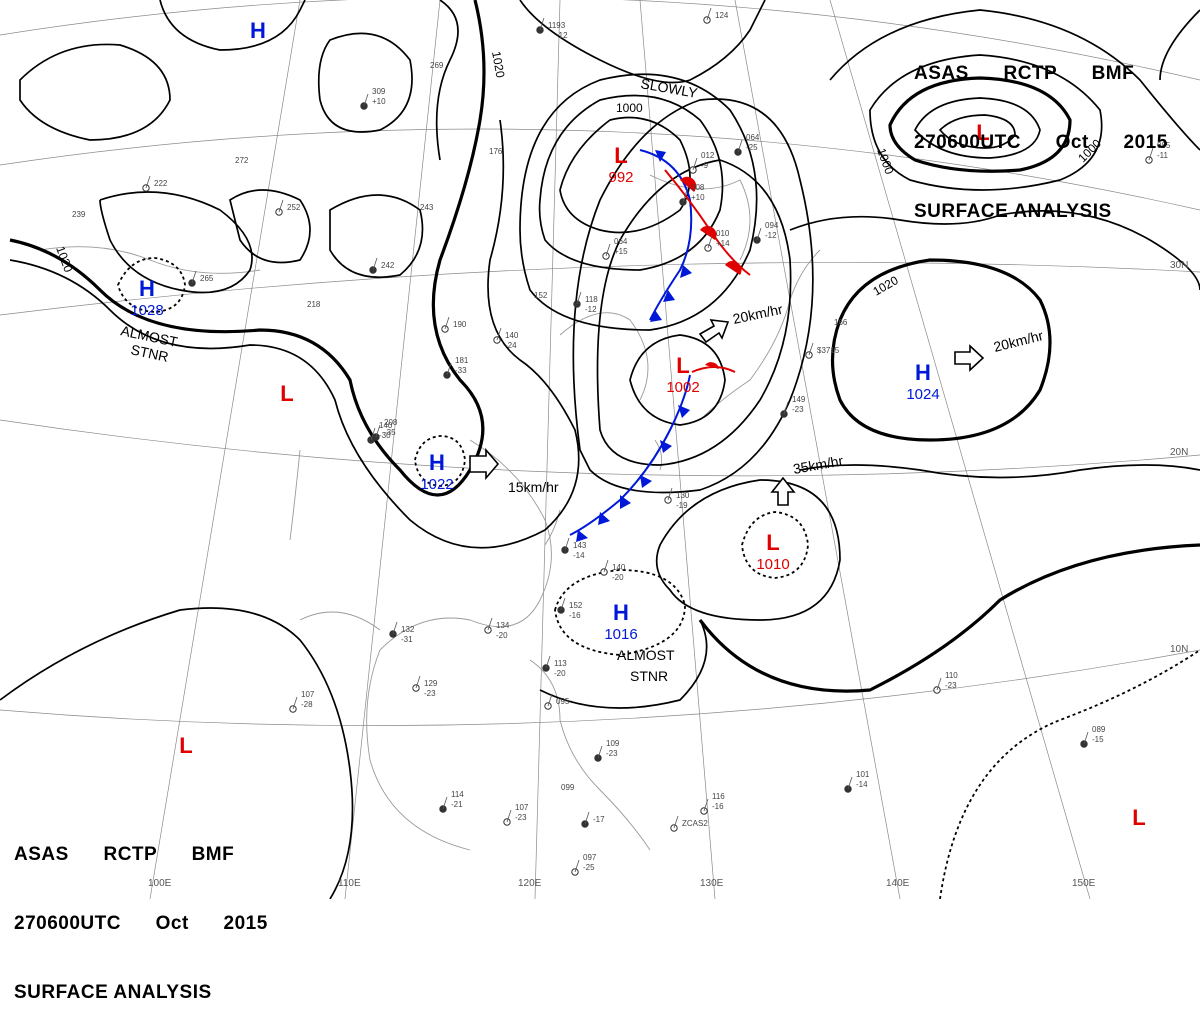  Describe the element at coordinates (557, 25) in the screenshot. I see `station-value: 1193` at that location.